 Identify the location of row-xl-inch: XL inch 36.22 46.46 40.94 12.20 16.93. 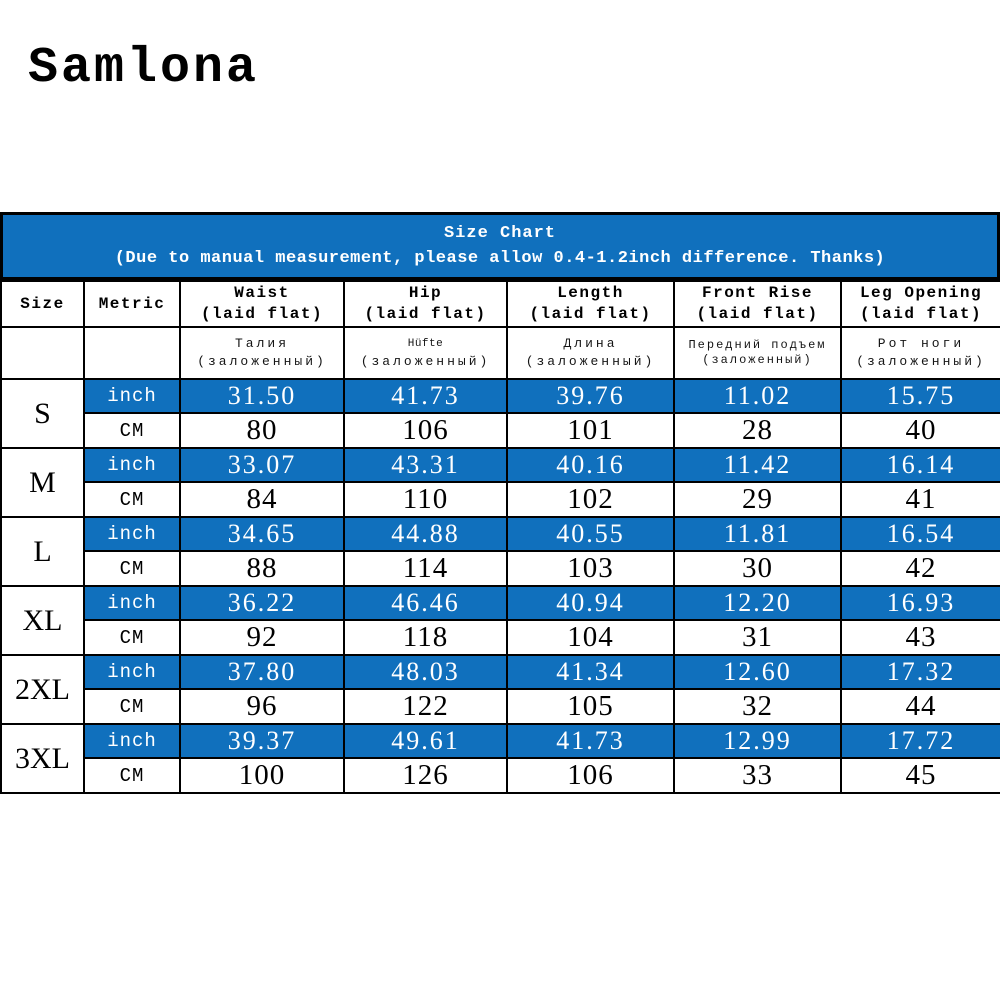
(500, 620).